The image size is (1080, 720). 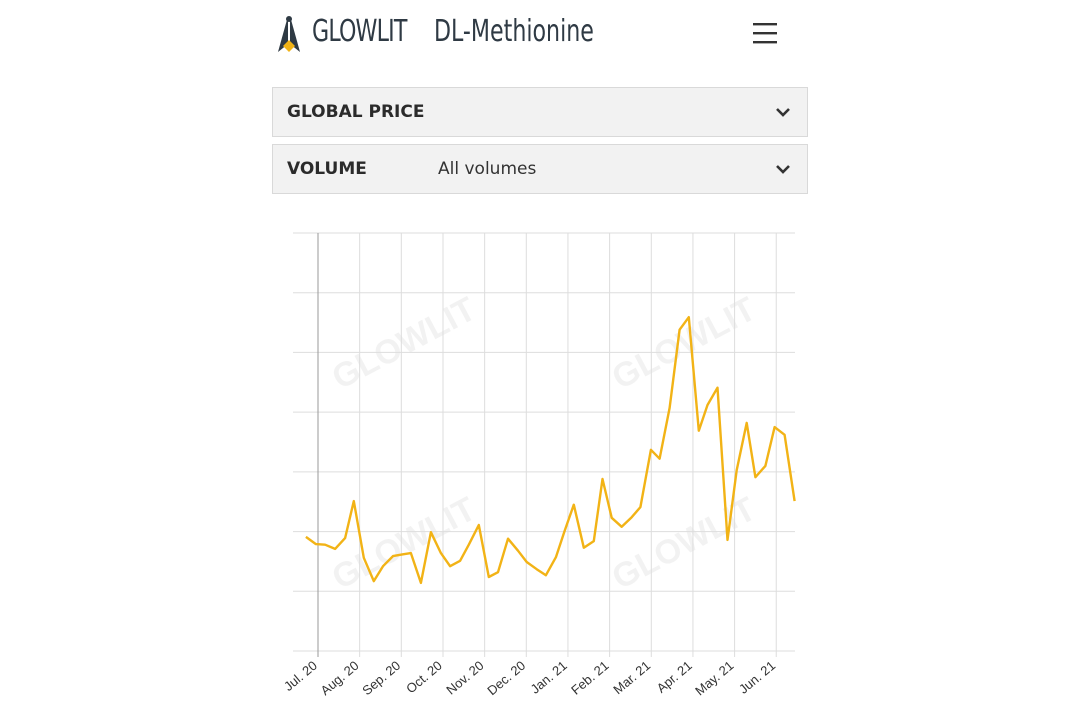 What do you see at coordinates (290, 35) in the screenshot?
I see `logo` at bounding box center [290, 35].